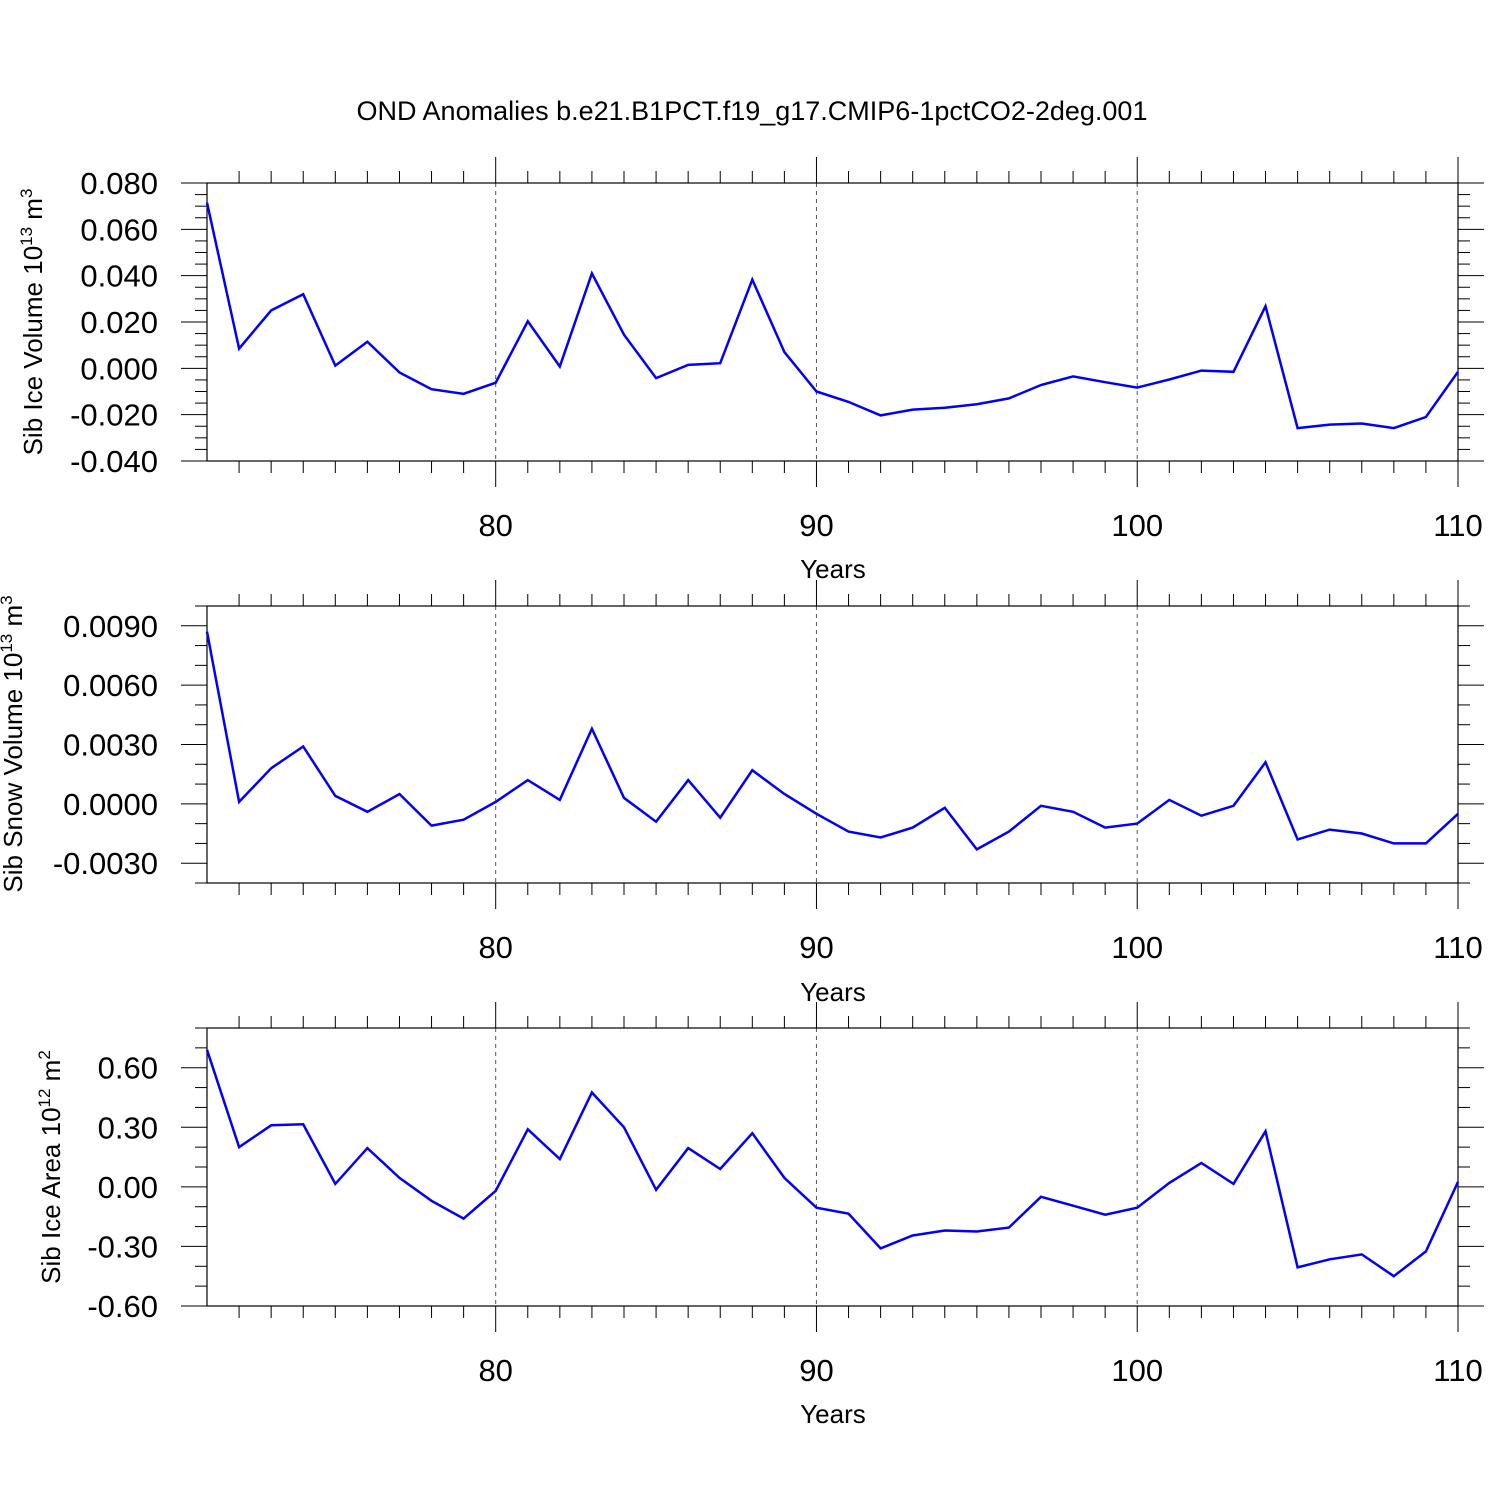 The height and width of the screenshot is (1500, 1500). What do you see at coordinates (110, 626) in the screenshot?
I see `y-tick-label: 0.0090` at bounding box center [110, 626].